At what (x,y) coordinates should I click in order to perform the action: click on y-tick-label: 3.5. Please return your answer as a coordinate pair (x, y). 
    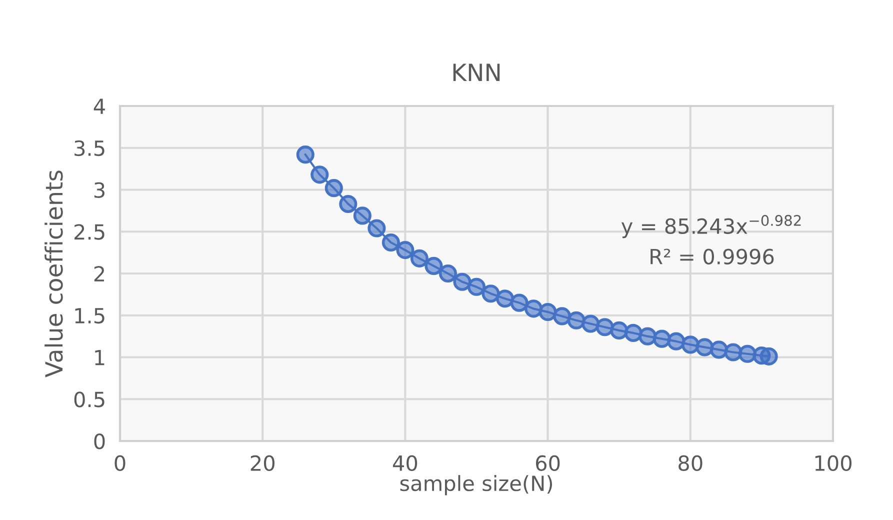
    Looking at the image, I should click on (89, 148).